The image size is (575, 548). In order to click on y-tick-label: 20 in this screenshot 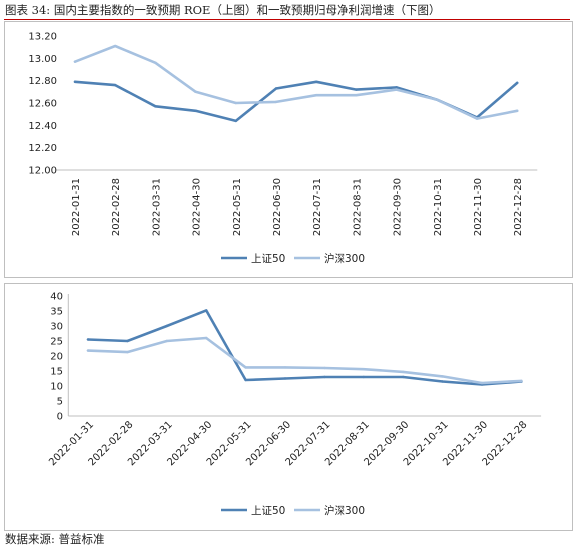, I will do `click(56, 357)`.